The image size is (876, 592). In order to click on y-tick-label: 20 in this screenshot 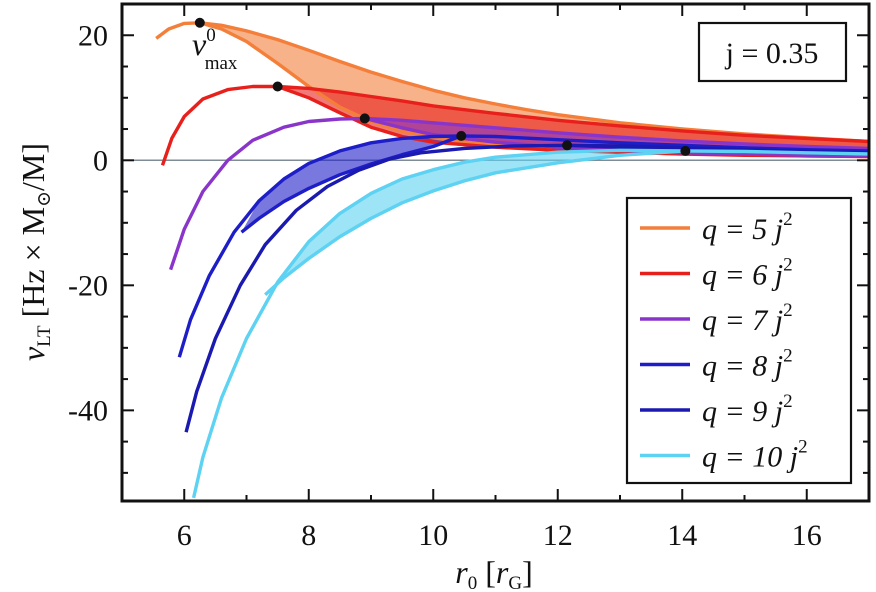, I will do `click(93, 35)`.